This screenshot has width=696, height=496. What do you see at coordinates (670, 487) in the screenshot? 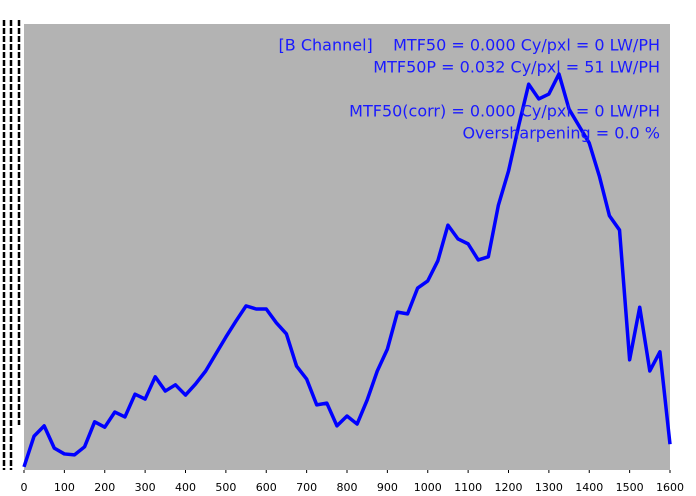
I see `x-tick-label: 1600` at bounding box center [670, 487].